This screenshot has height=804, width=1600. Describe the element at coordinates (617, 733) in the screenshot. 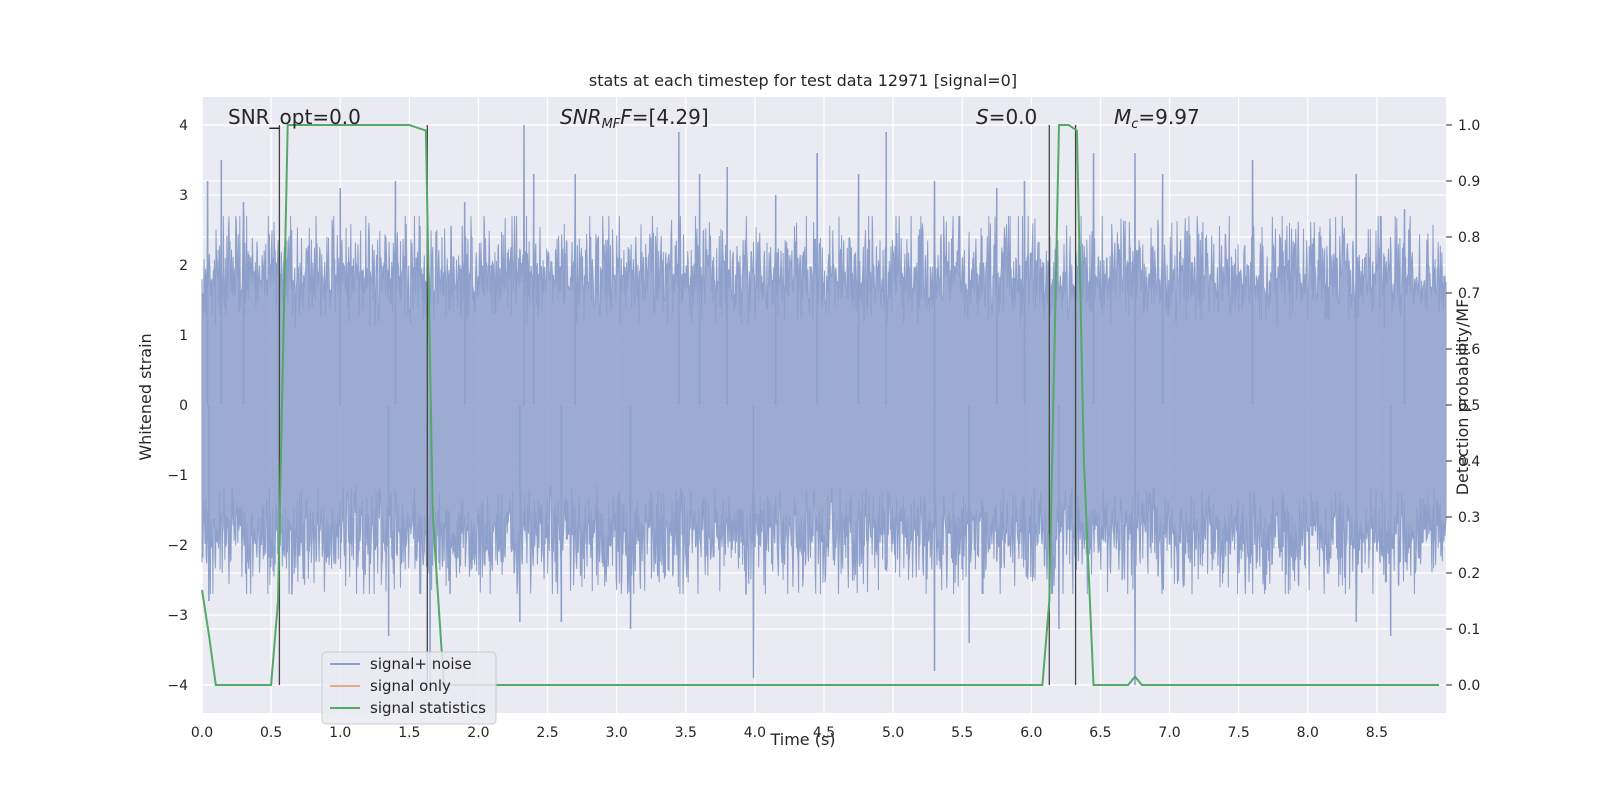

I see `x-tick-label-6: 3.0` at that location.